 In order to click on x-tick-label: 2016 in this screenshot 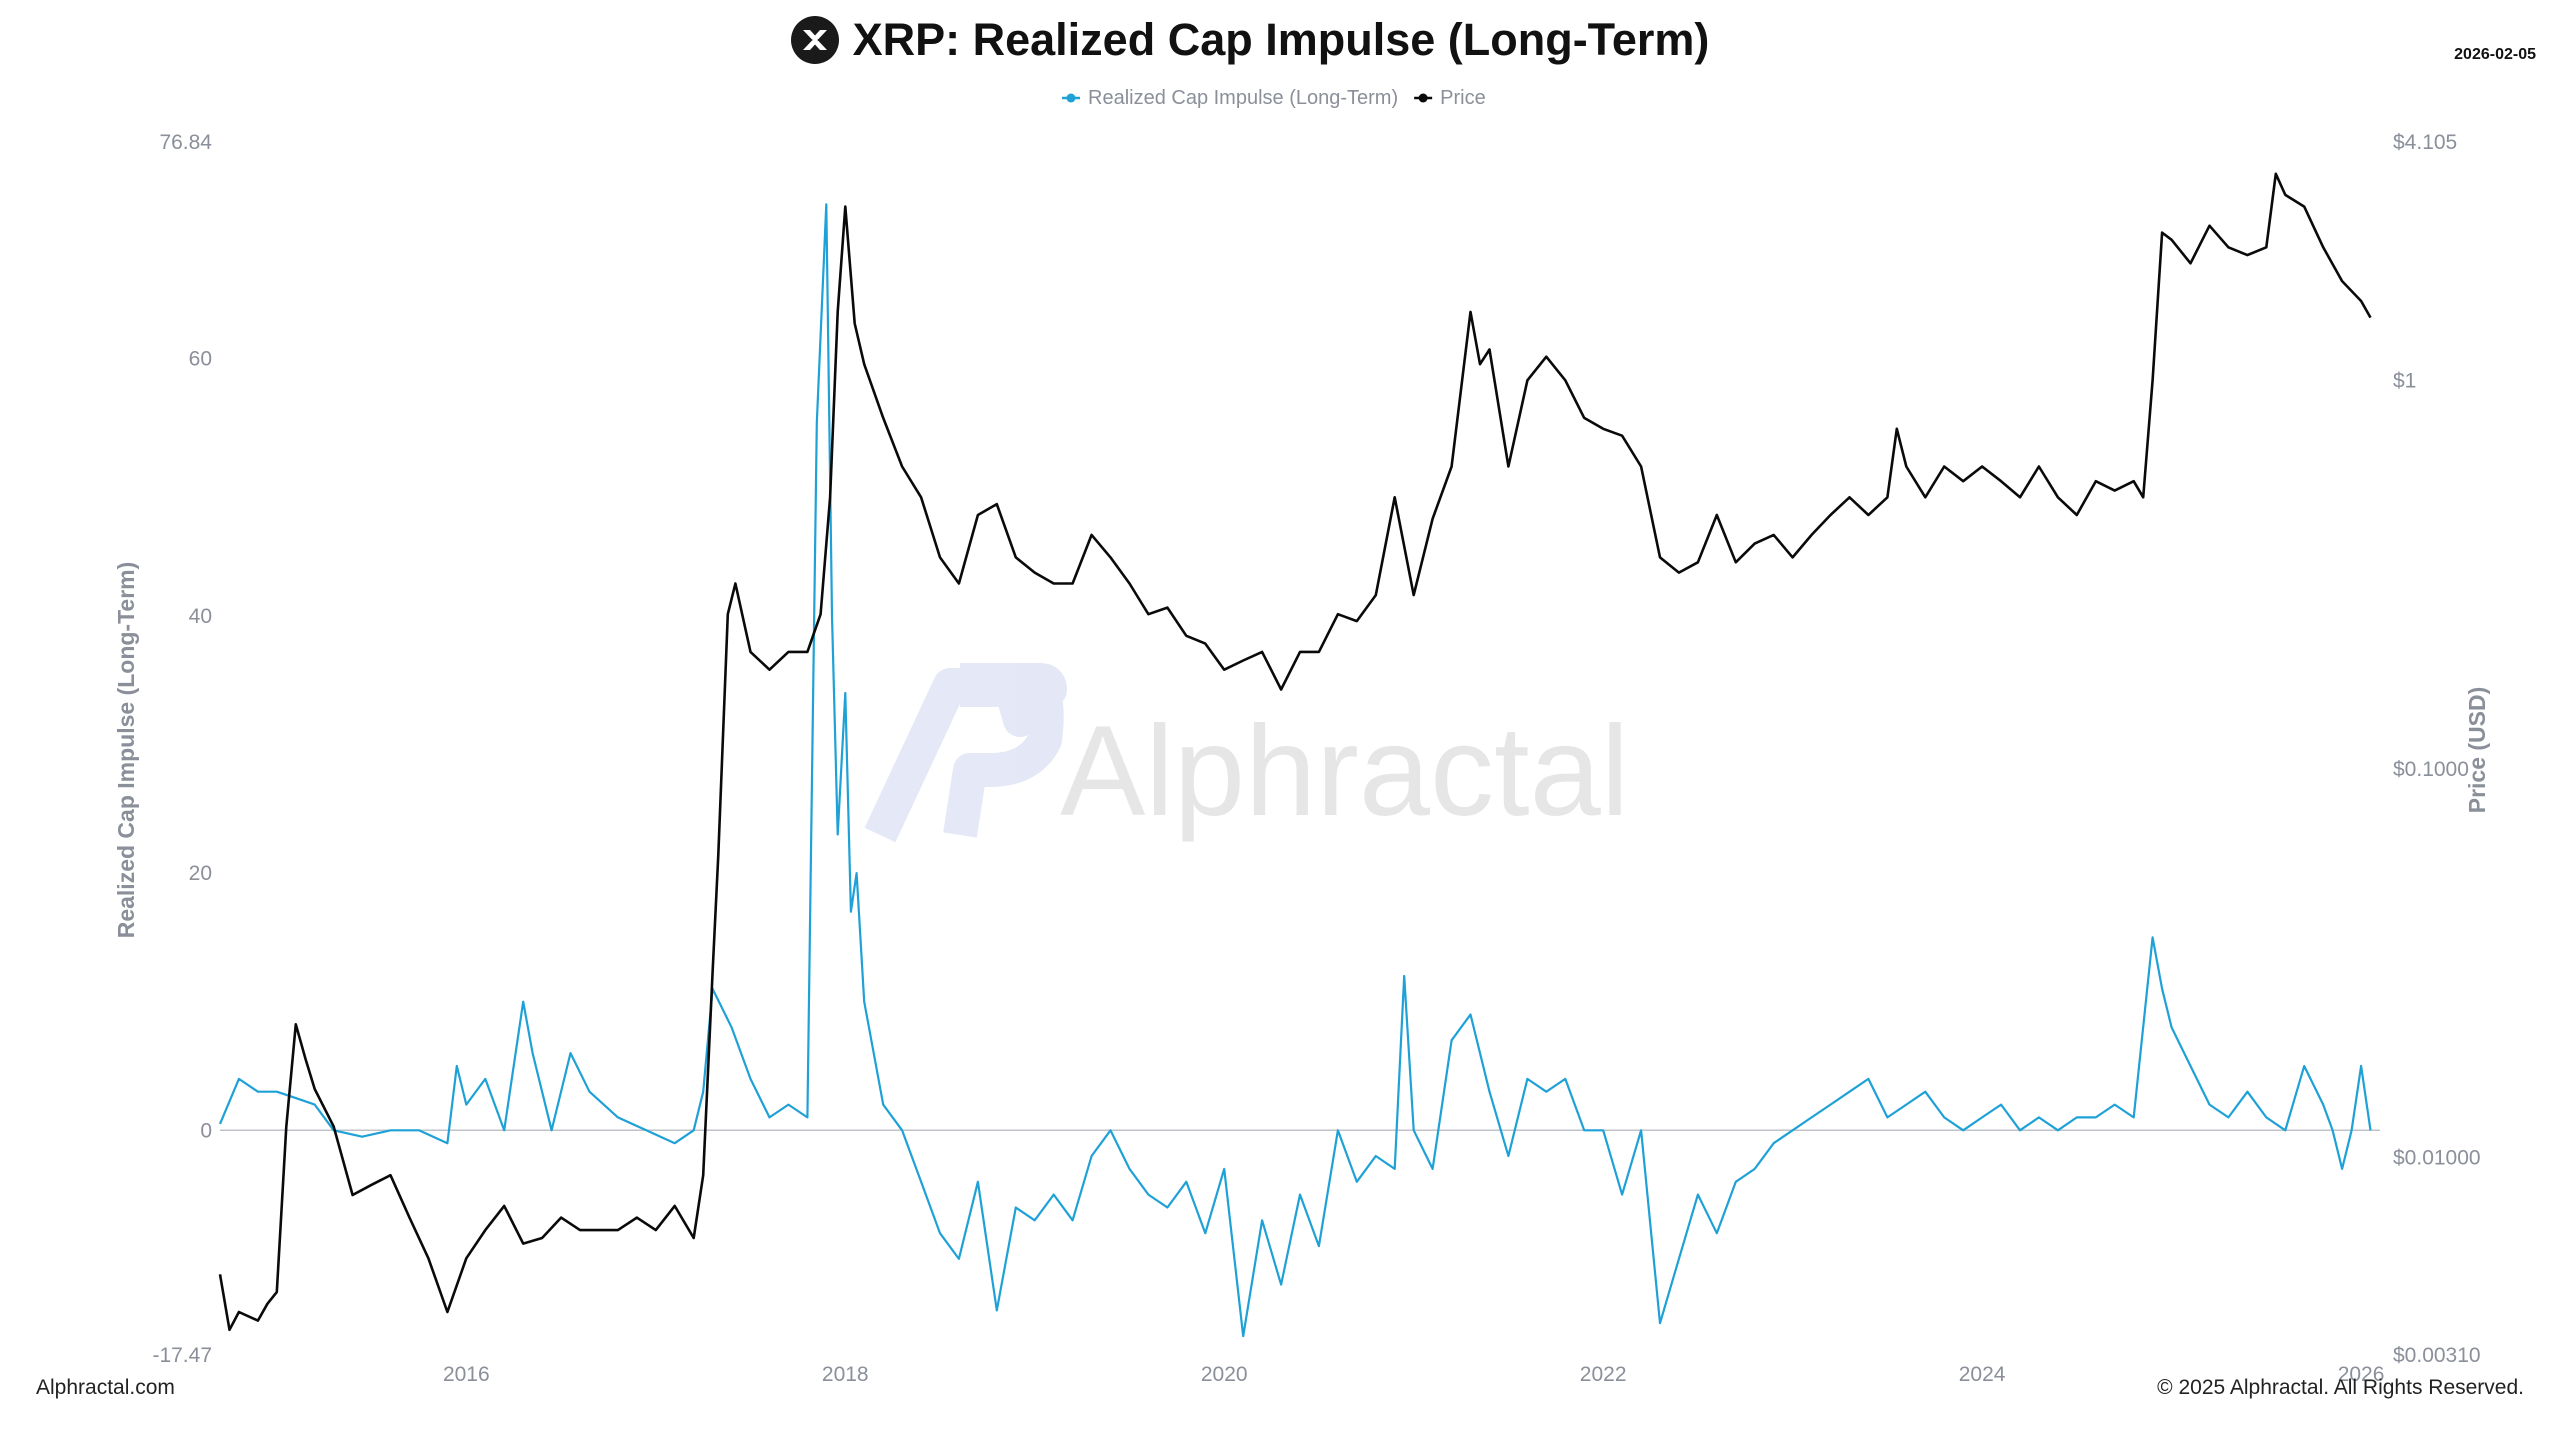, I will do `click(466, 1374)`.